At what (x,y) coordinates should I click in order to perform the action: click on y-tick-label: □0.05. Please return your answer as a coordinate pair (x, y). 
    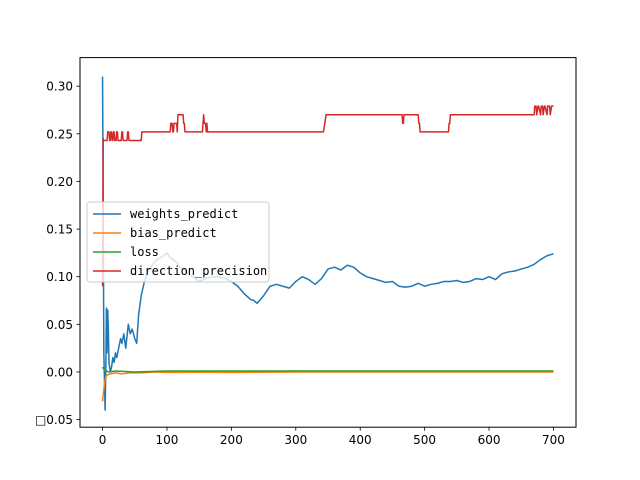
    Looking at the image, I should click on (54, 420).